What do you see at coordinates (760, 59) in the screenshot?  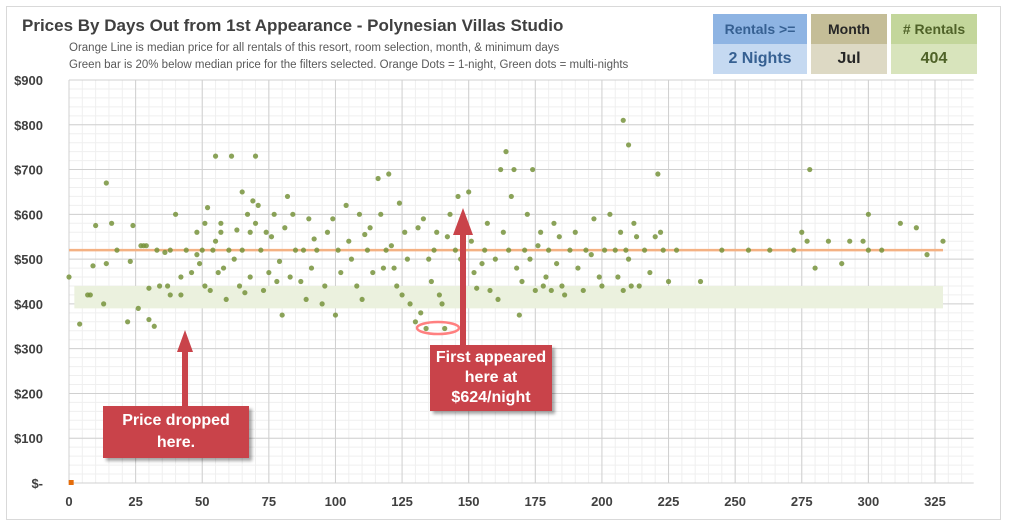 I see `filter-value: 2 Nights` at bounding box center [760, 59].